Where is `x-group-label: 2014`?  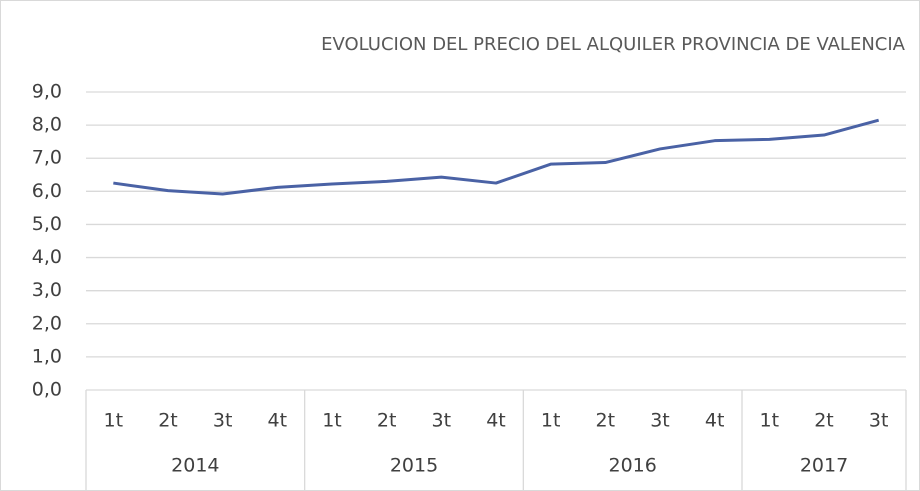 x-group-label: 2014 is located at coordinates (195, 466).